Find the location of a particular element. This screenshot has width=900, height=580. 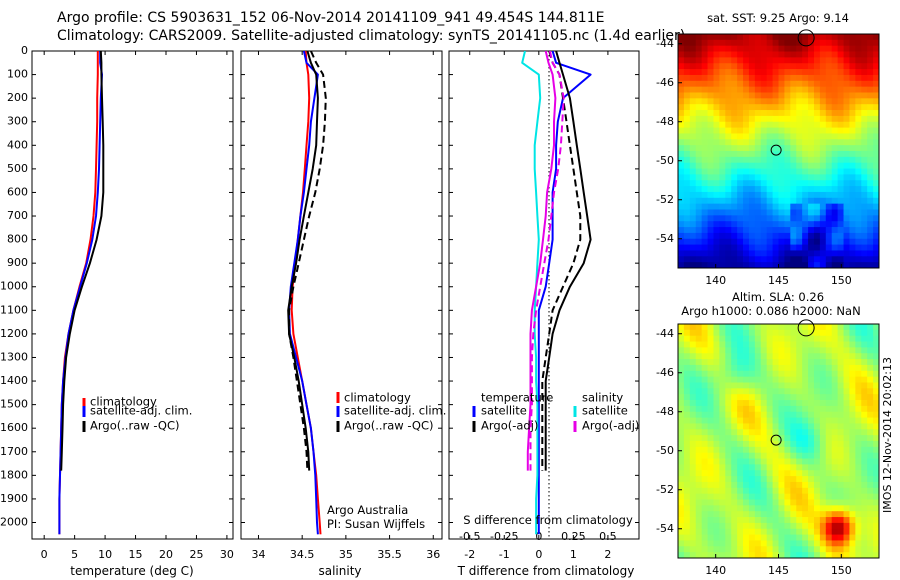

map-x-tick-label: 150 is located at coordinates (841, 280).